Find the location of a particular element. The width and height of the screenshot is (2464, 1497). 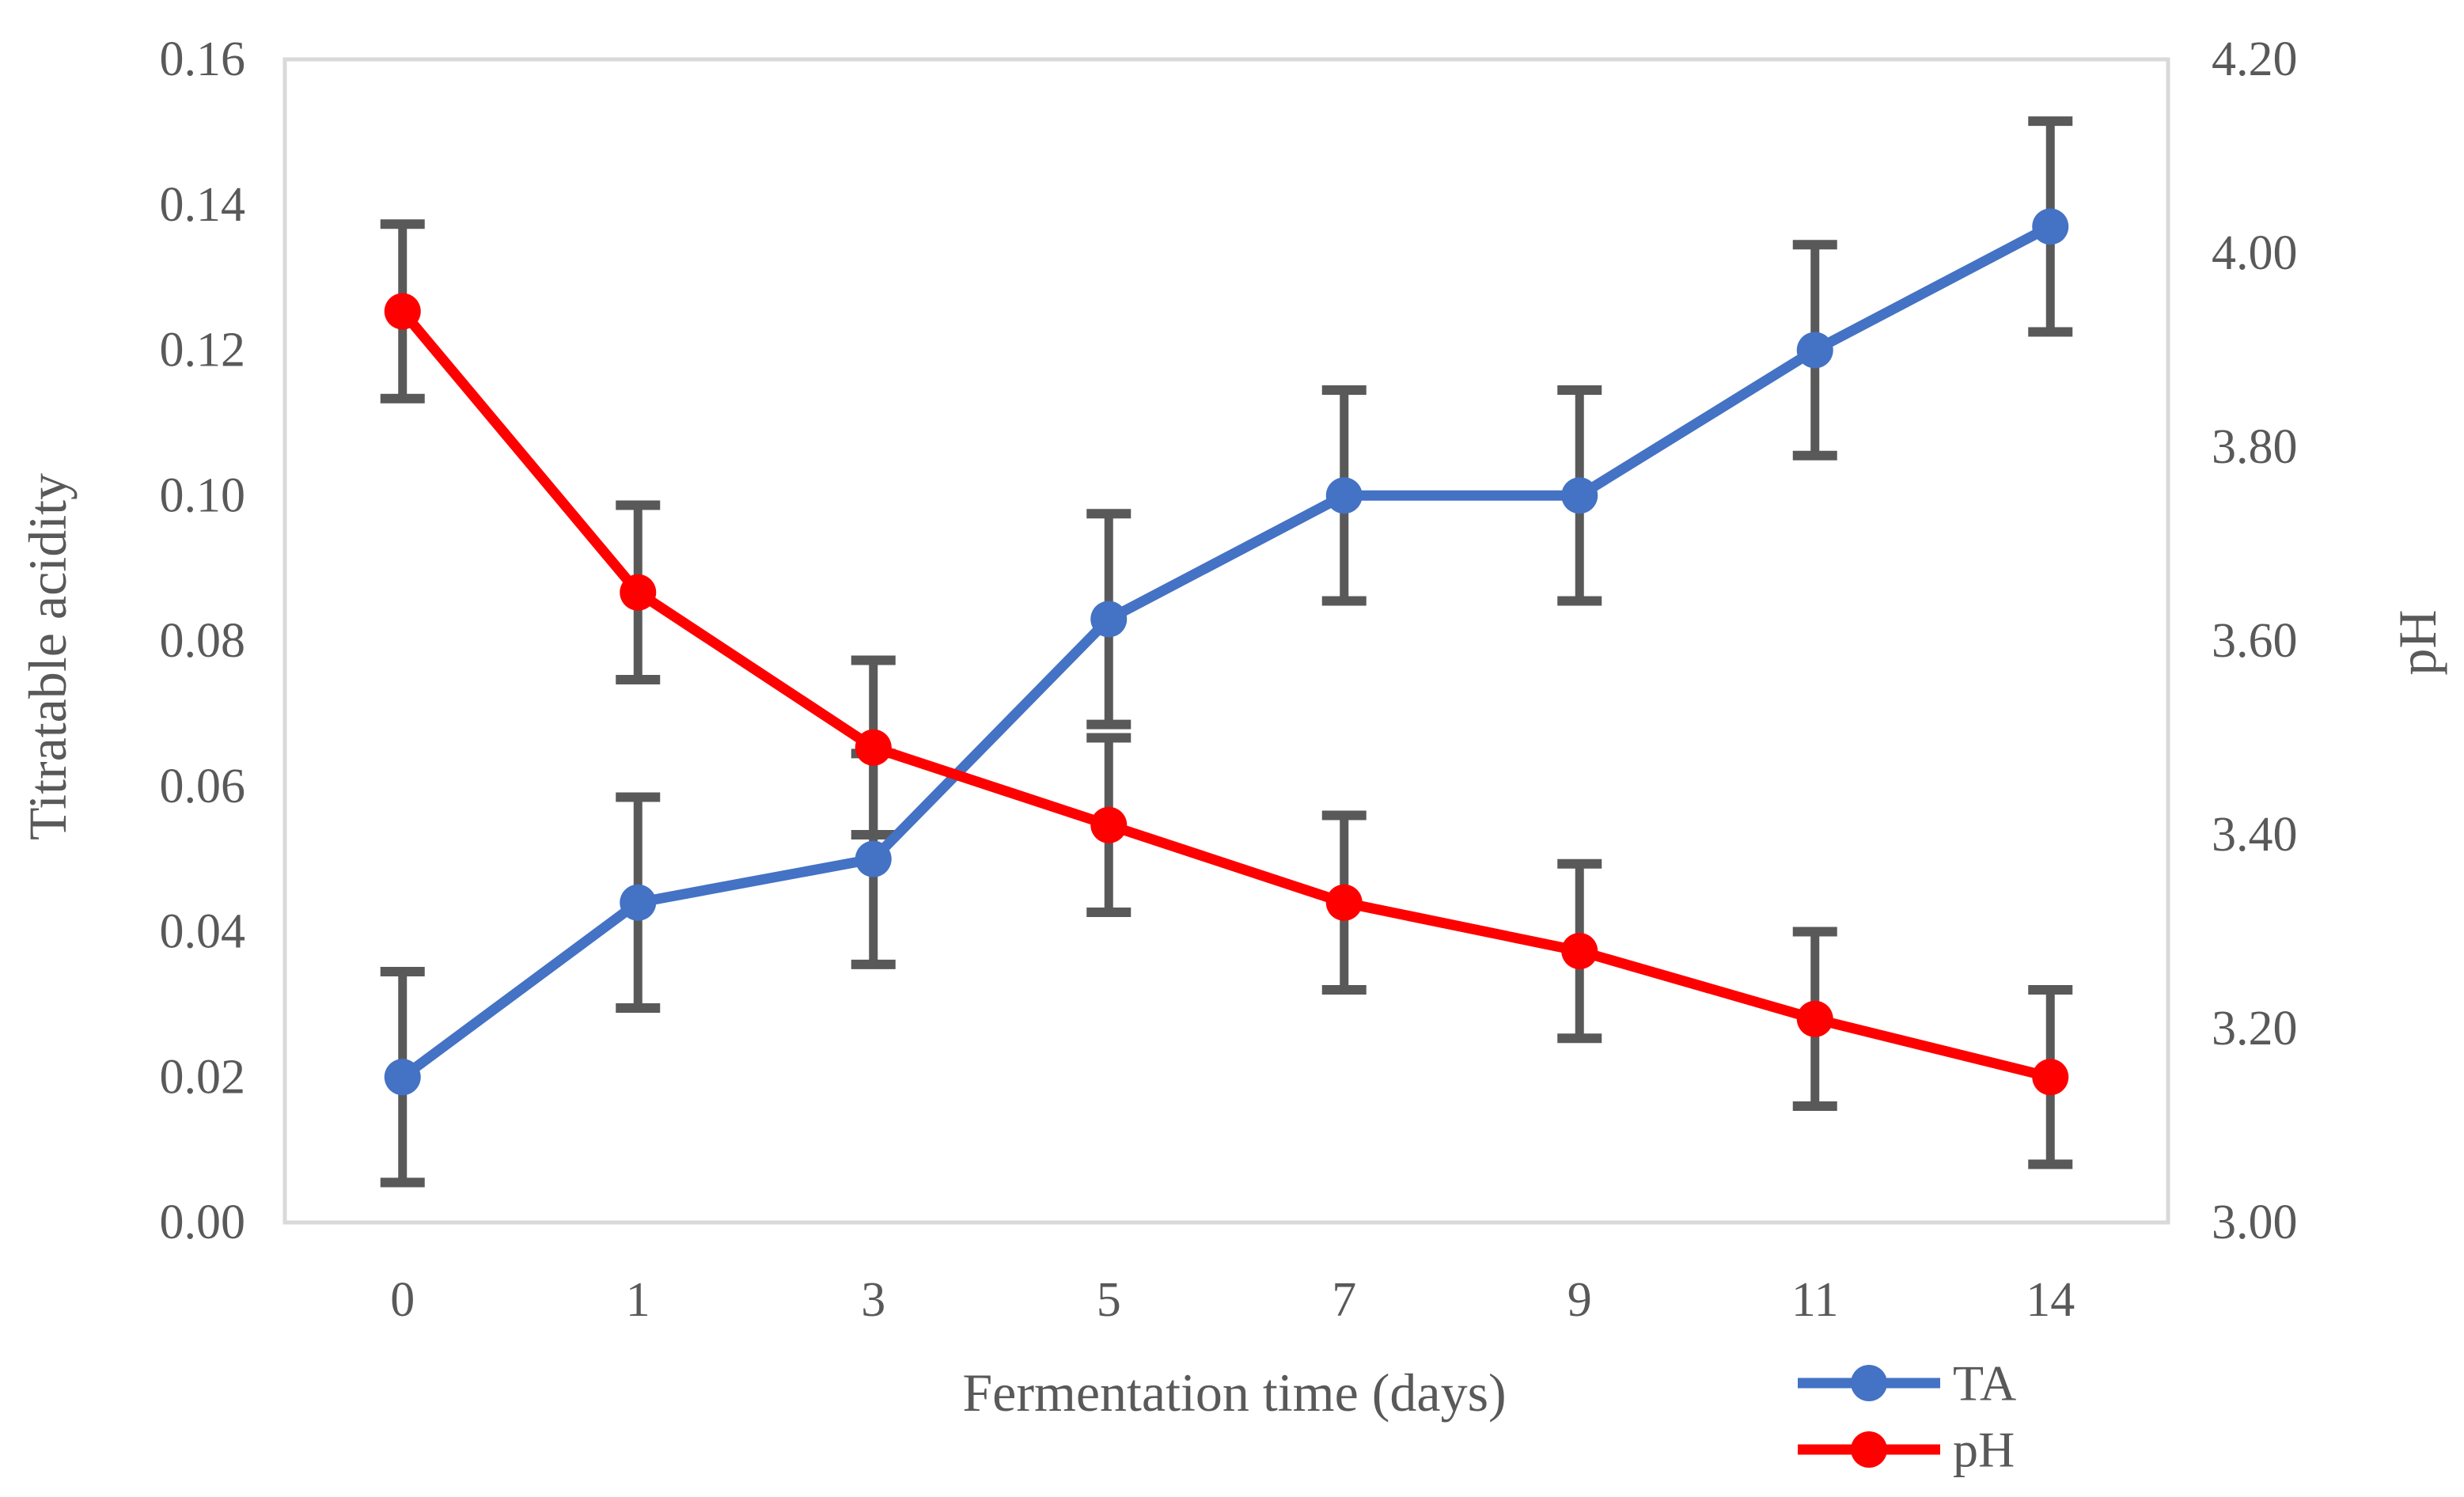

x-tick-label: 7 is located at coordinates (1344, 1300).